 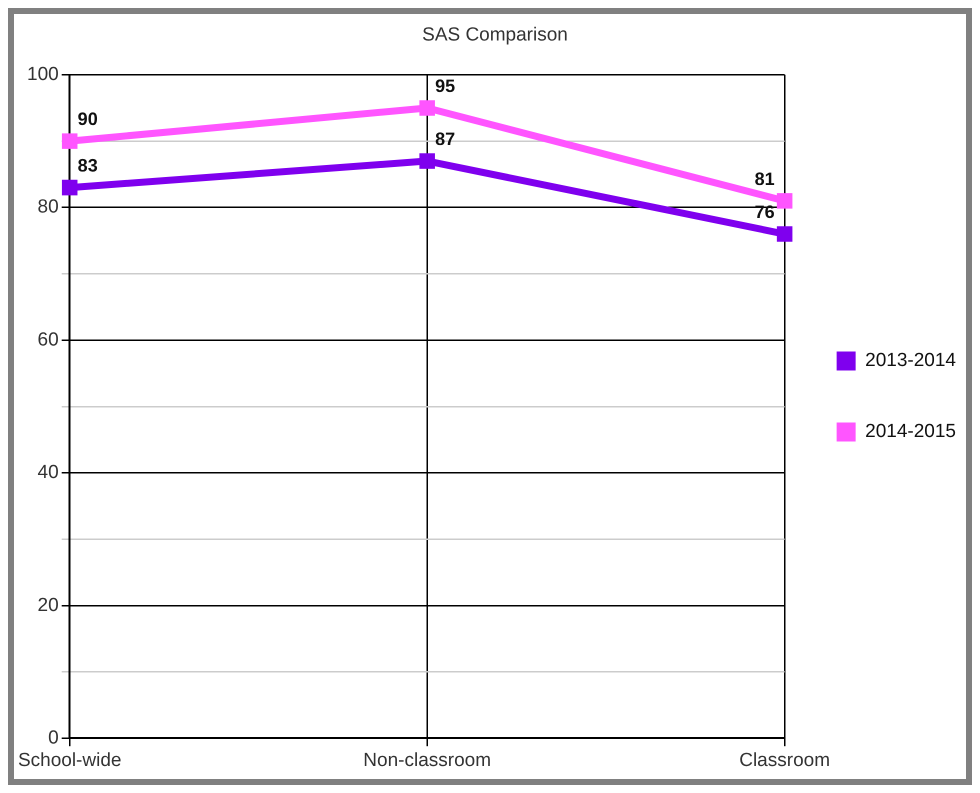 What do you see at coordinates (48, 473) in the screenshot?
I see `y-tick-label: 40` at bounding box center [48, 473].